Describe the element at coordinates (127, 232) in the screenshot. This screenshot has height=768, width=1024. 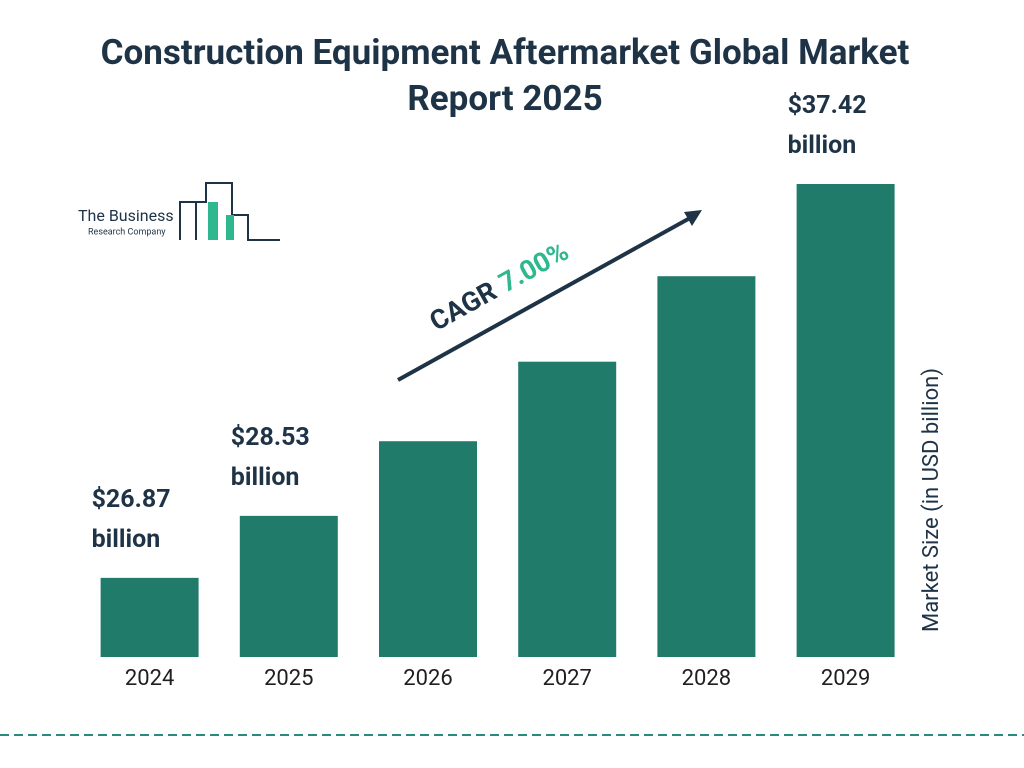
I see `logo-line2: Research Company` at that location.